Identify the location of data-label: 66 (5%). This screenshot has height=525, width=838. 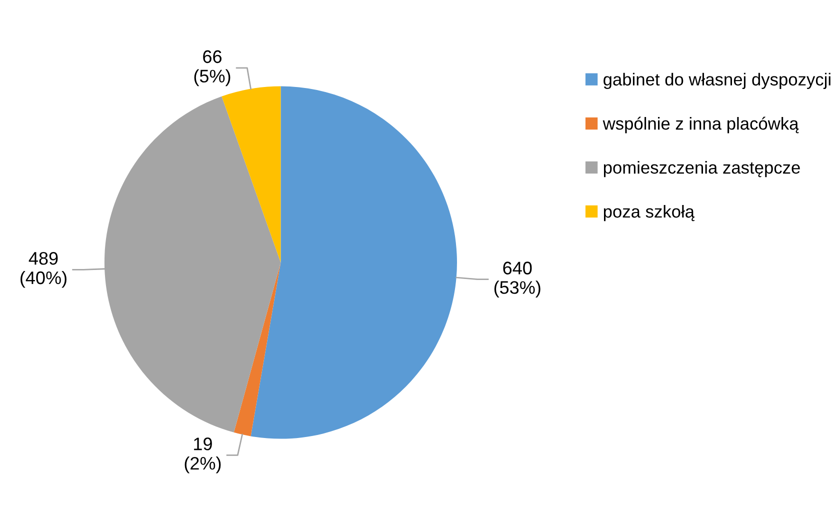
(212, 68).